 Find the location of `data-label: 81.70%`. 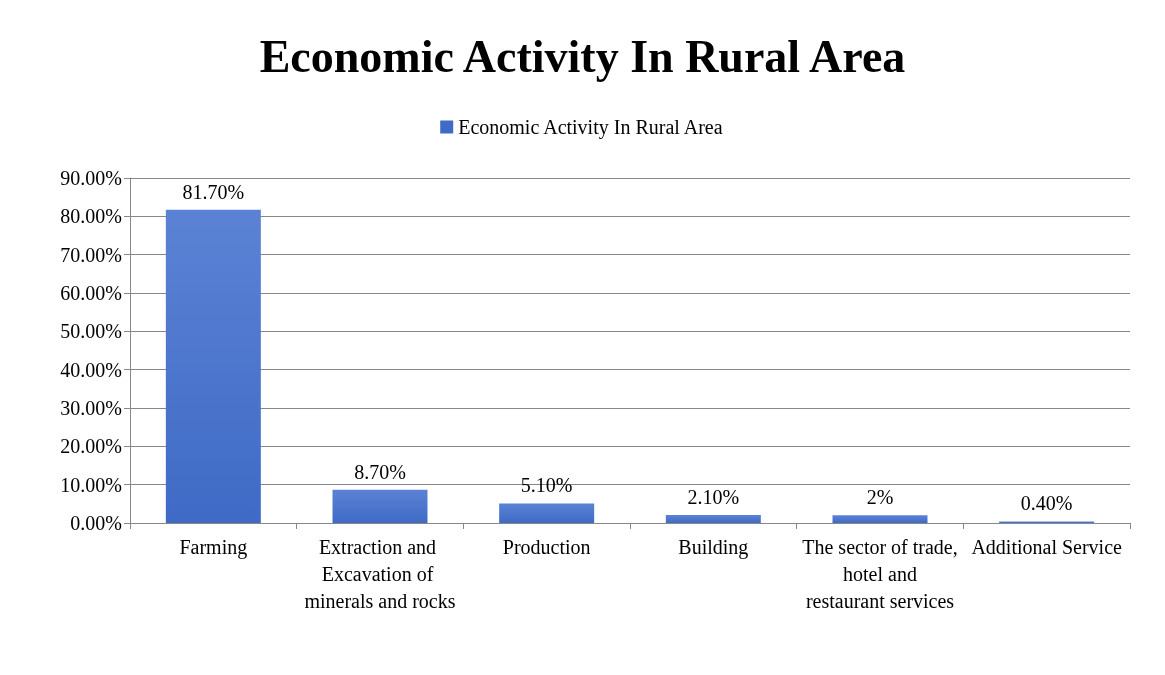

data-label: 81.70% is located at coordinates (213, 191).